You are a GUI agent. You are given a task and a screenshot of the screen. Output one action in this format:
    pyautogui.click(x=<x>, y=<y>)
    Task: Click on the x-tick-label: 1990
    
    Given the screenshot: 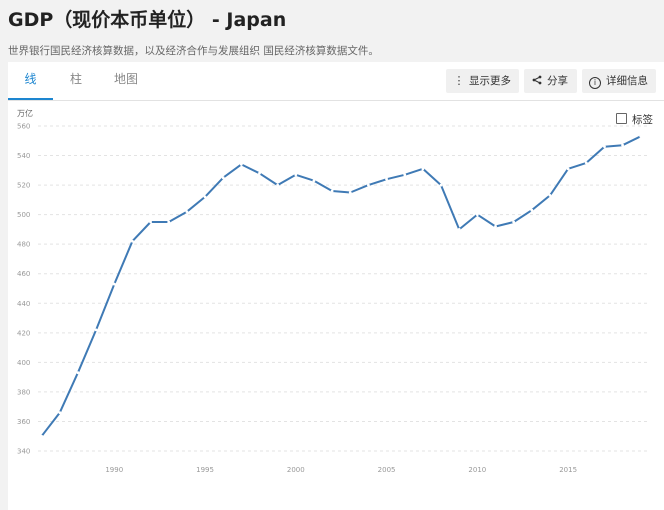 What is the action you would take?
    pyautogui.click(x=114, y=470)
    